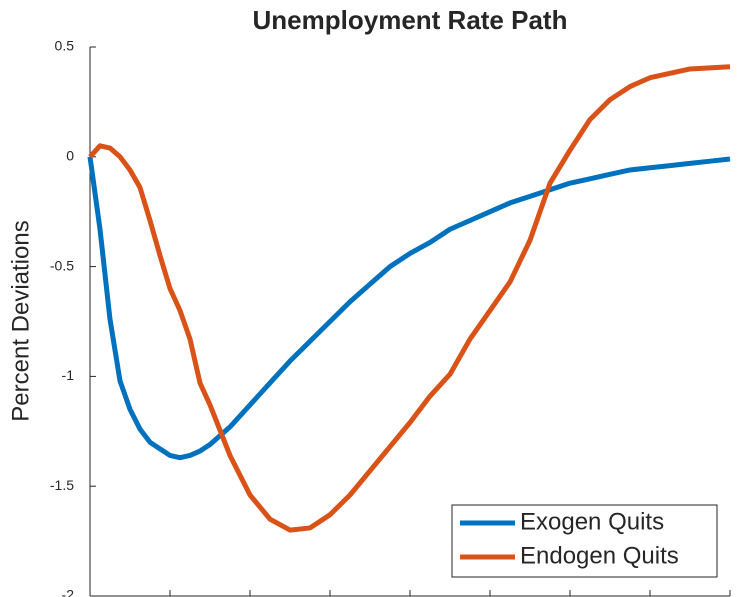 The height and width of the screenshot is (597, 738). I want to click on y-axis-label: Percent Deviations, so click(20, 320).